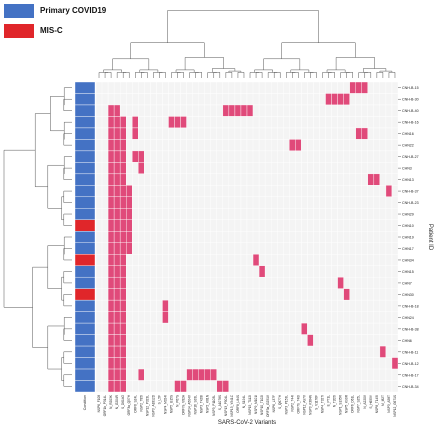 This screenshot has width=440, height=432. What do you see at coordinates (377, 404) in the screenshot?
I see `column-tick-label: NSP8_T145I` at bounding box center [377, 404].